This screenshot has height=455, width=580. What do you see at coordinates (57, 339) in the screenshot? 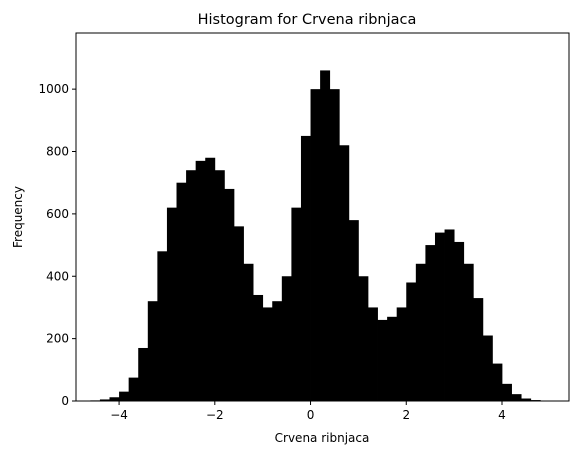
I see `y-tick-label: 200` at bounding box center [57, 339].